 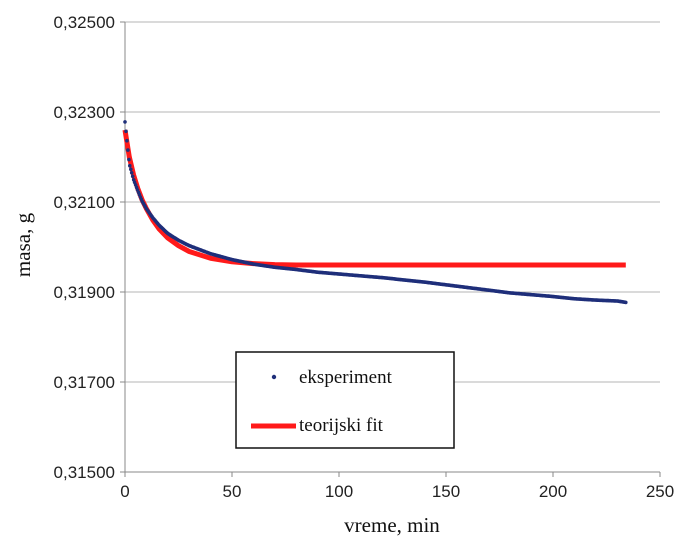 What do you see at coordinates (84, 112) in the screenshot?
I see `y-tick-label: 0,32300` at bounding box center [84, 112].